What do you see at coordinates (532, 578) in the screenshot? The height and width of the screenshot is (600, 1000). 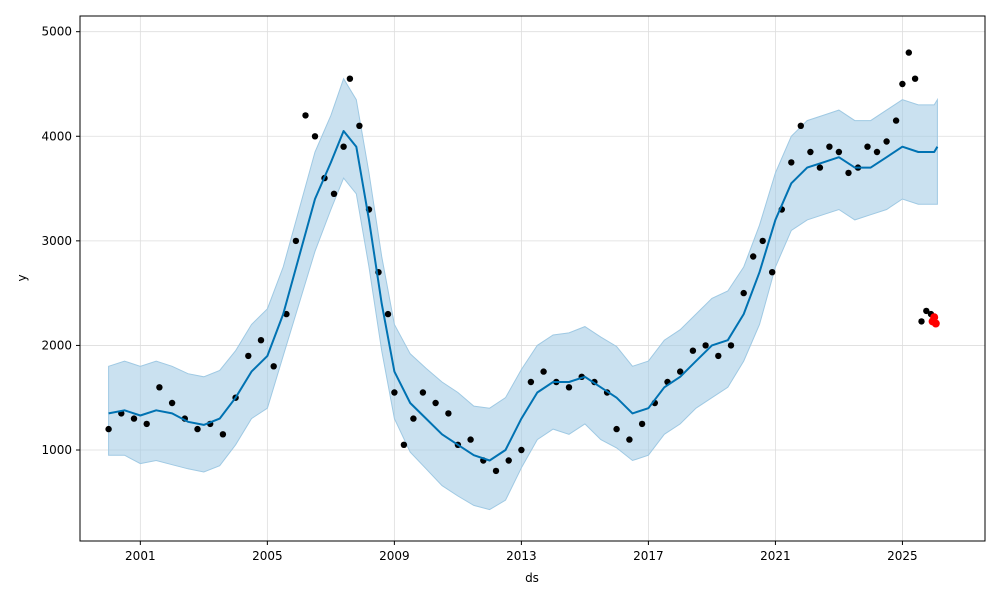 I see `x-axis-label: ds` at bounding box center [532, 578].